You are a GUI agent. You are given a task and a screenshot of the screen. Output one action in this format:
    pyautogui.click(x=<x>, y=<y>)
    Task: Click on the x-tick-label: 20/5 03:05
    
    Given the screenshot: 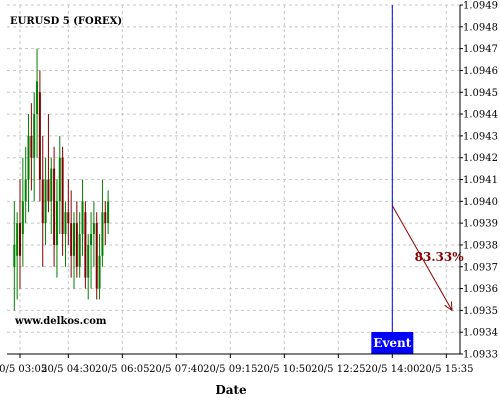 What is the action you would take?
    pyautogui.click(x=23, y=369)
    